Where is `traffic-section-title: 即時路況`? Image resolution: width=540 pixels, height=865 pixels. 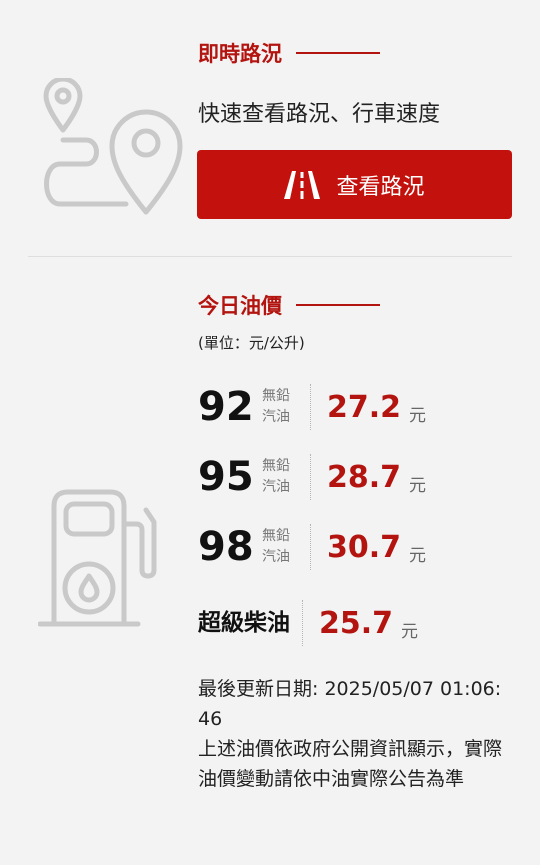 traffic-section-title: 即時路況 is located at coordinates (289, 53).